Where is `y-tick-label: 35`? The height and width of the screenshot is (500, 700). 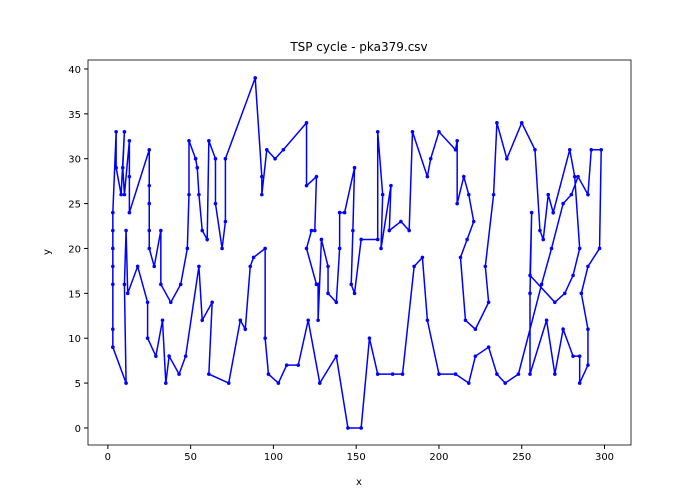
y-tick-label: 35 is located at coordinates (74, 115).